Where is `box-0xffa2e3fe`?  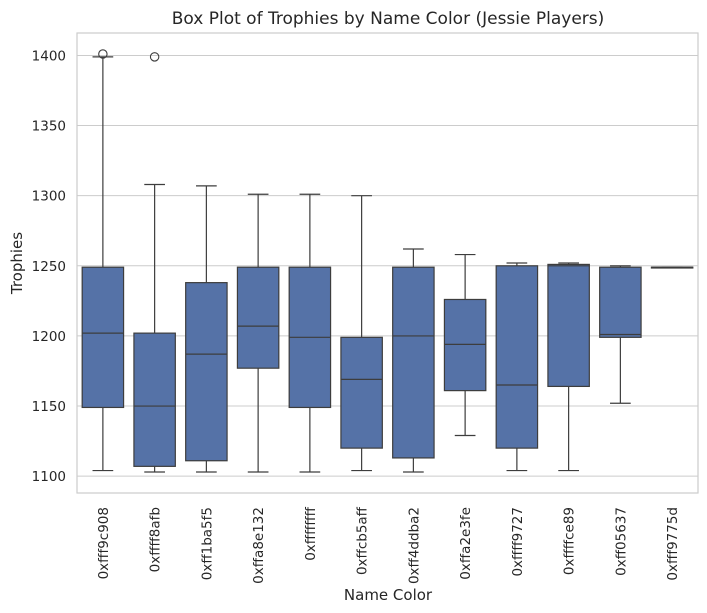
box-0xffa2e3fe is located at coordinates (465, 345).